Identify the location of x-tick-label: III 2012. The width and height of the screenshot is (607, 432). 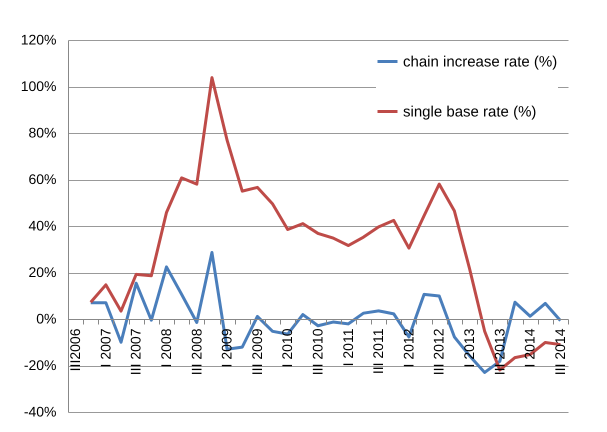
(438, 352).